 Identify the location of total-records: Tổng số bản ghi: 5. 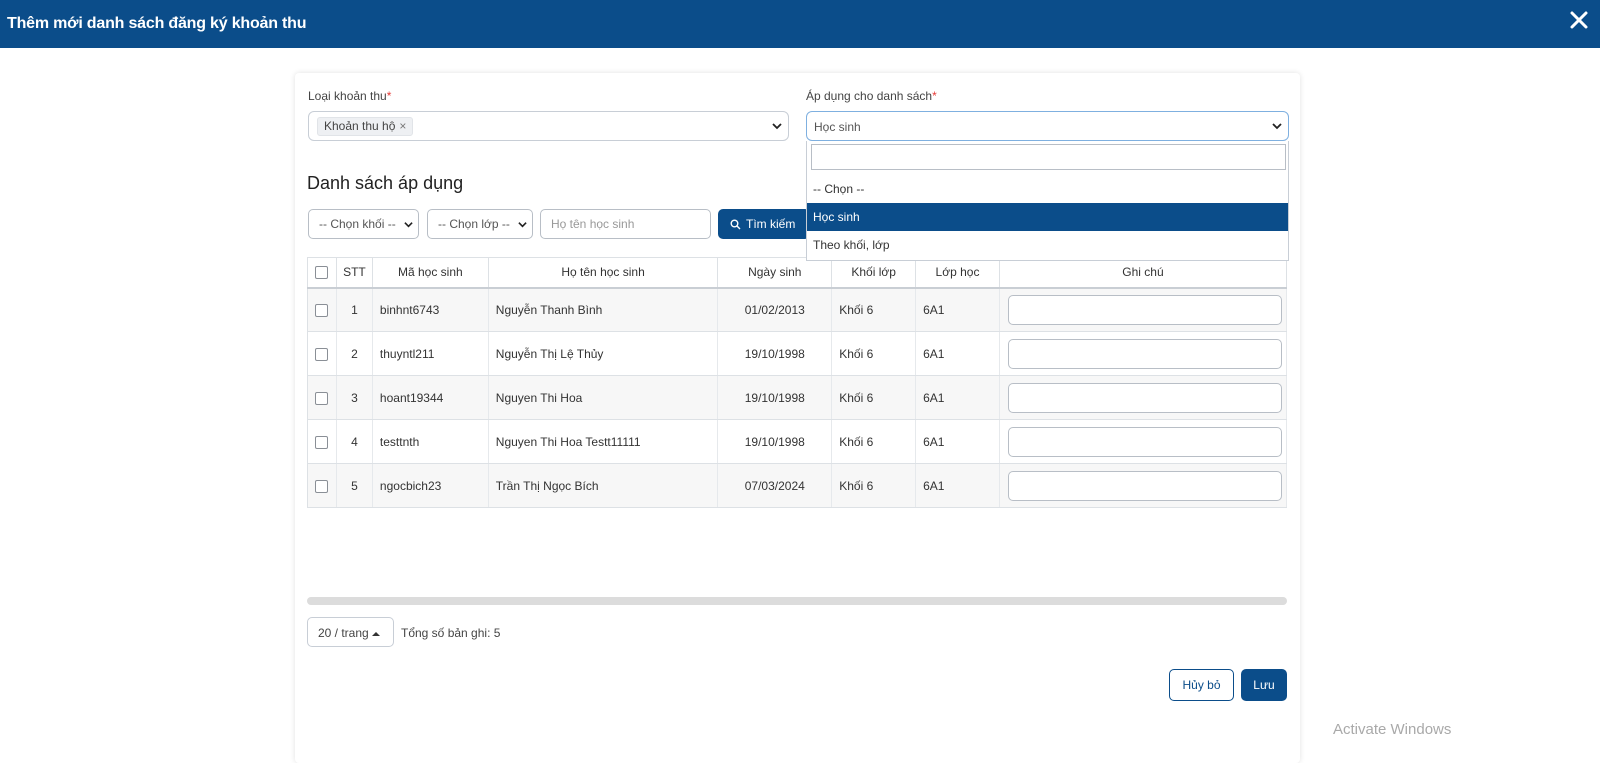
(451, 633).